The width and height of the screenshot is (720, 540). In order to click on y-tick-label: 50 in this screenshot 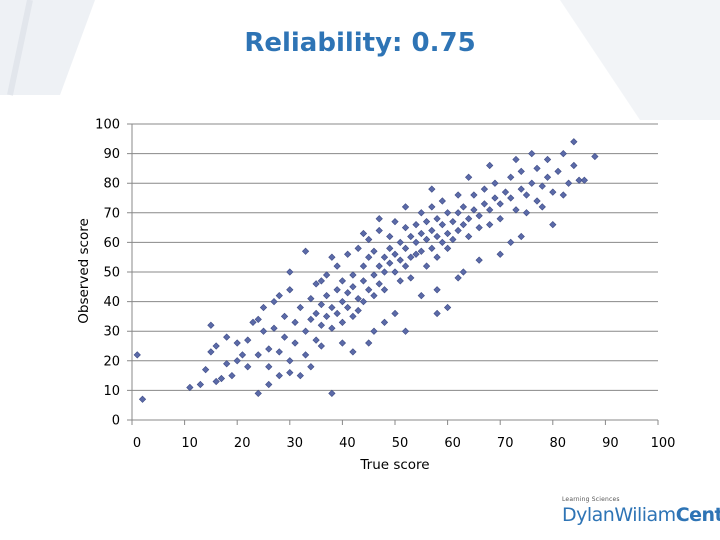, I will do `click(111, 273)`.